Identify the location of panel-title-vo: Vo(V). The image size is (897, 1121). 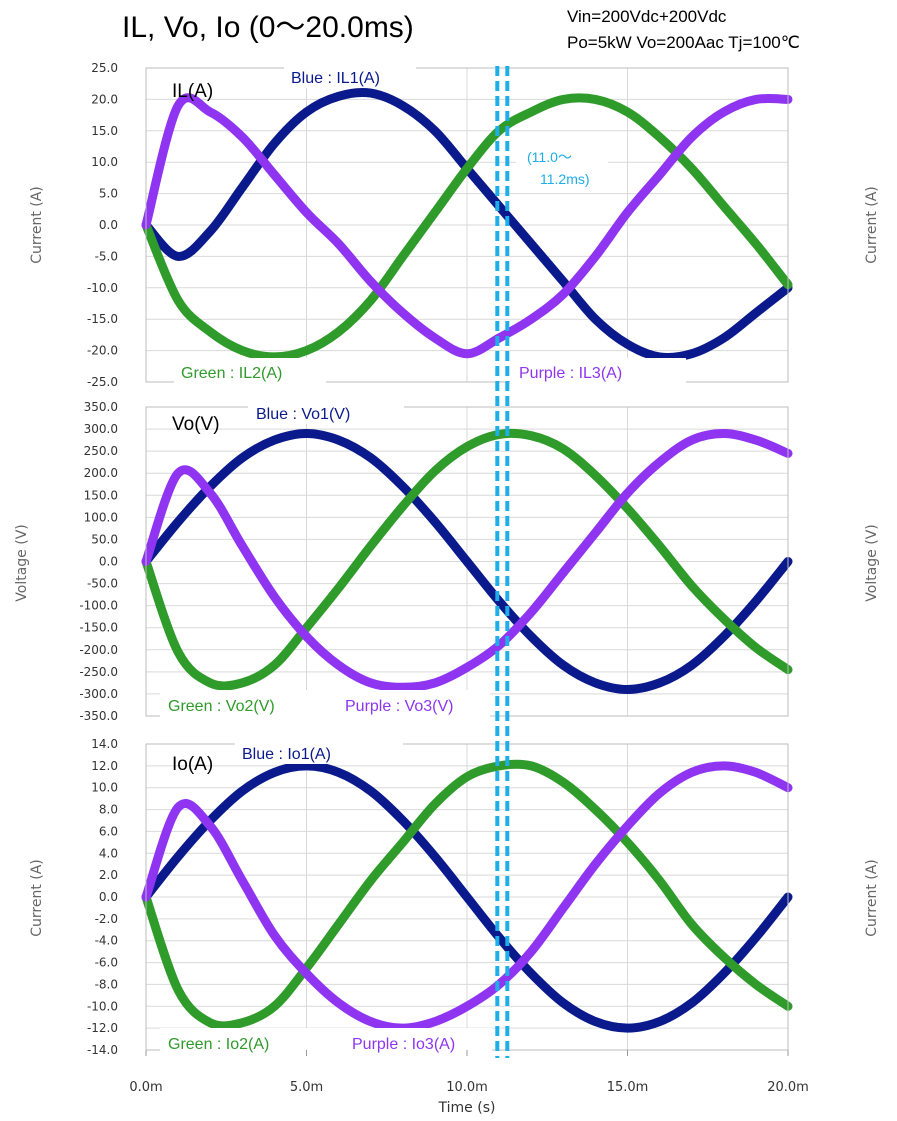
(196, 424).